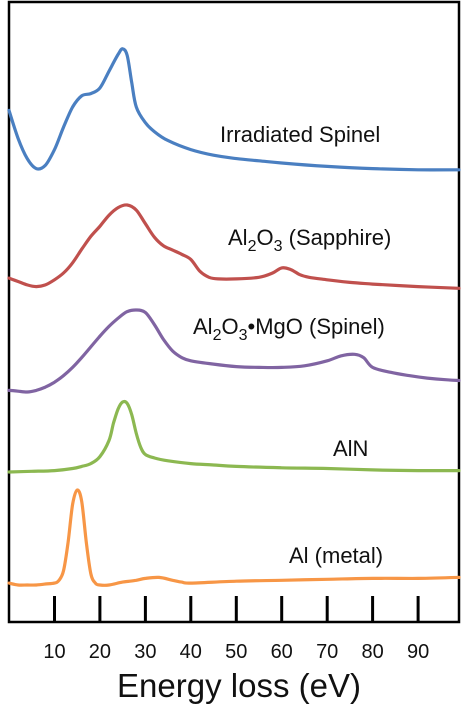 Image resolution: width=471 pixels, height=713 pixels. I want to click on x-tick-label-90: 90, so click(418, 652).